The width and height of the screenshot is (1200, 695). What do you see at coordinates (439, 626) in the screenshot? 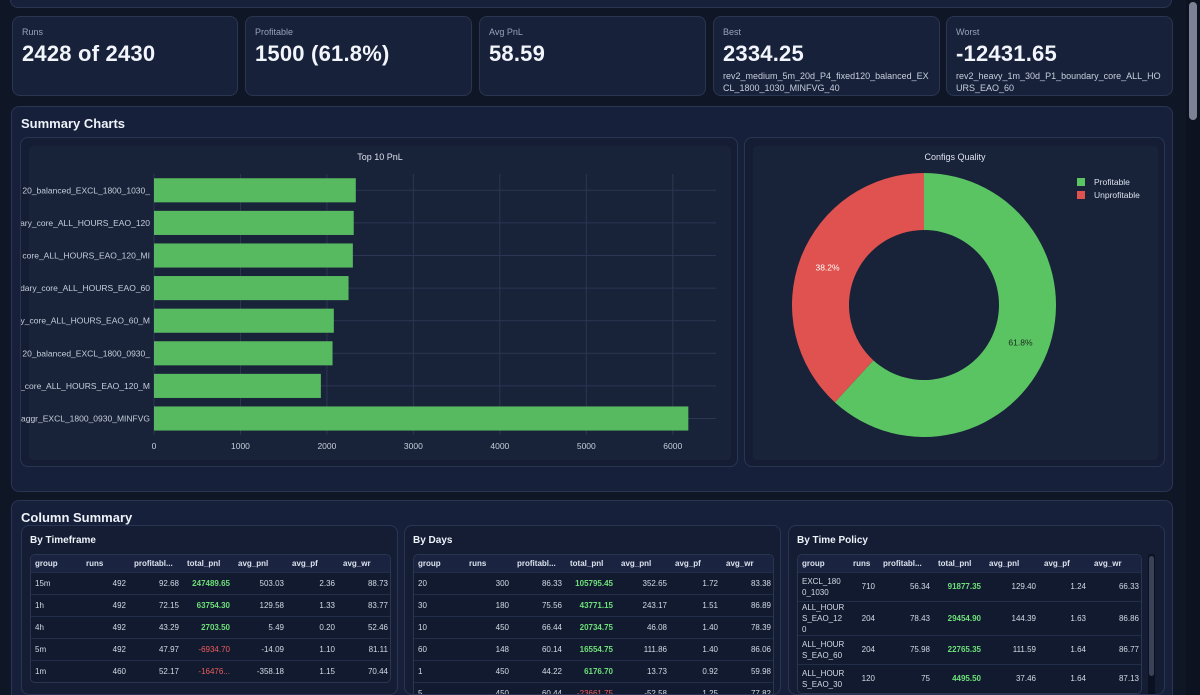
I see `table-cell: 10` at bounding box center [439, 626].